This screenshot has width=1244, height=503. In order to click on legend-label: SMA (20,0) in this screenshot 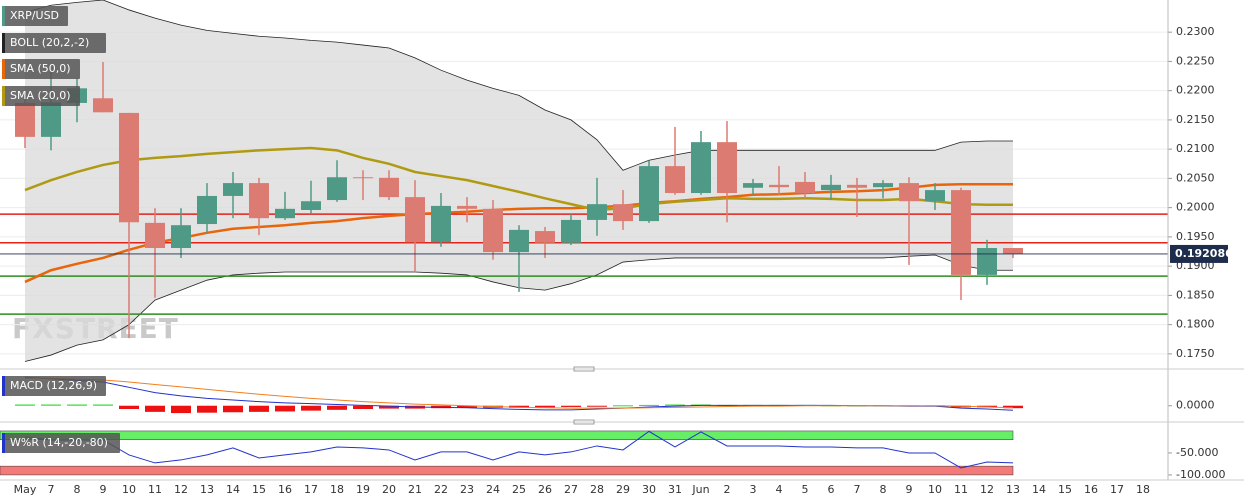, I will do `click(40, 95)`.